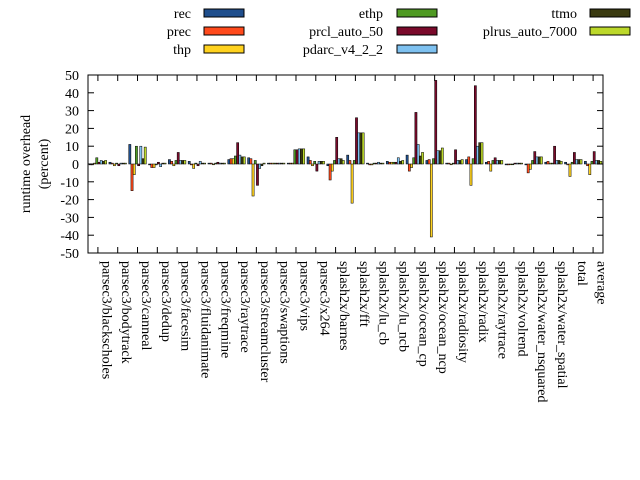 This screenshot has width=640, height=480. I want to click on legend-label: thp, so click(182, 50).